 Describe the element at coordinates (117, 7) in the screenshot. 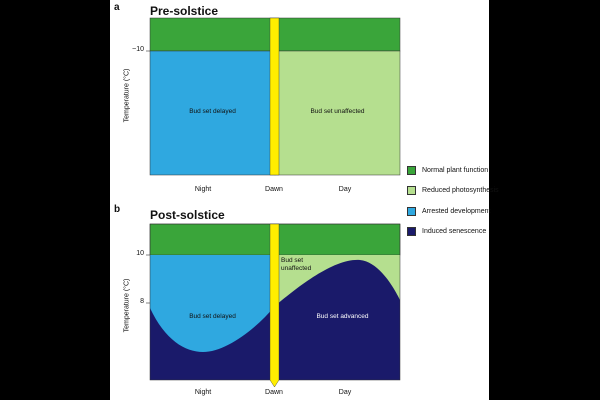

I see `panel-a-letter: a` at that location.